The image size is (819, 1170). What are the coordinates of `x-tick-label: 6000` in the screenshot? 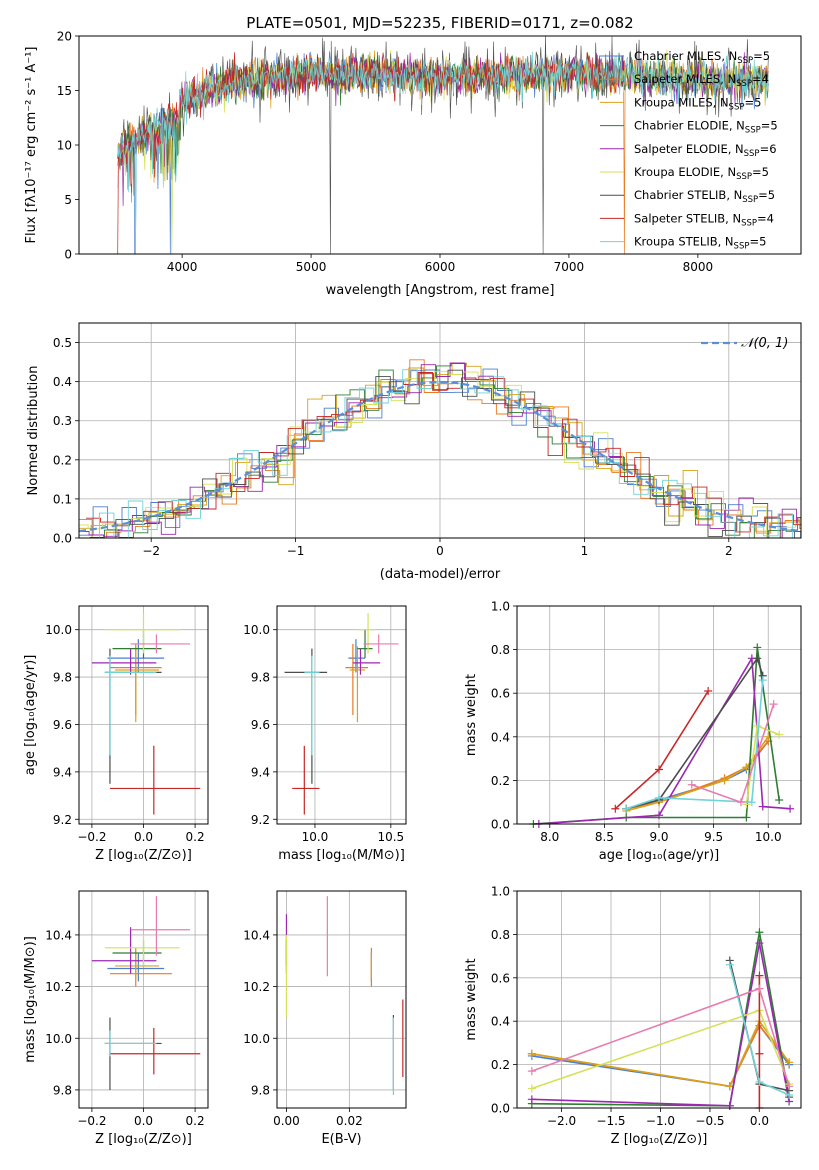 It's located at (440, 267).